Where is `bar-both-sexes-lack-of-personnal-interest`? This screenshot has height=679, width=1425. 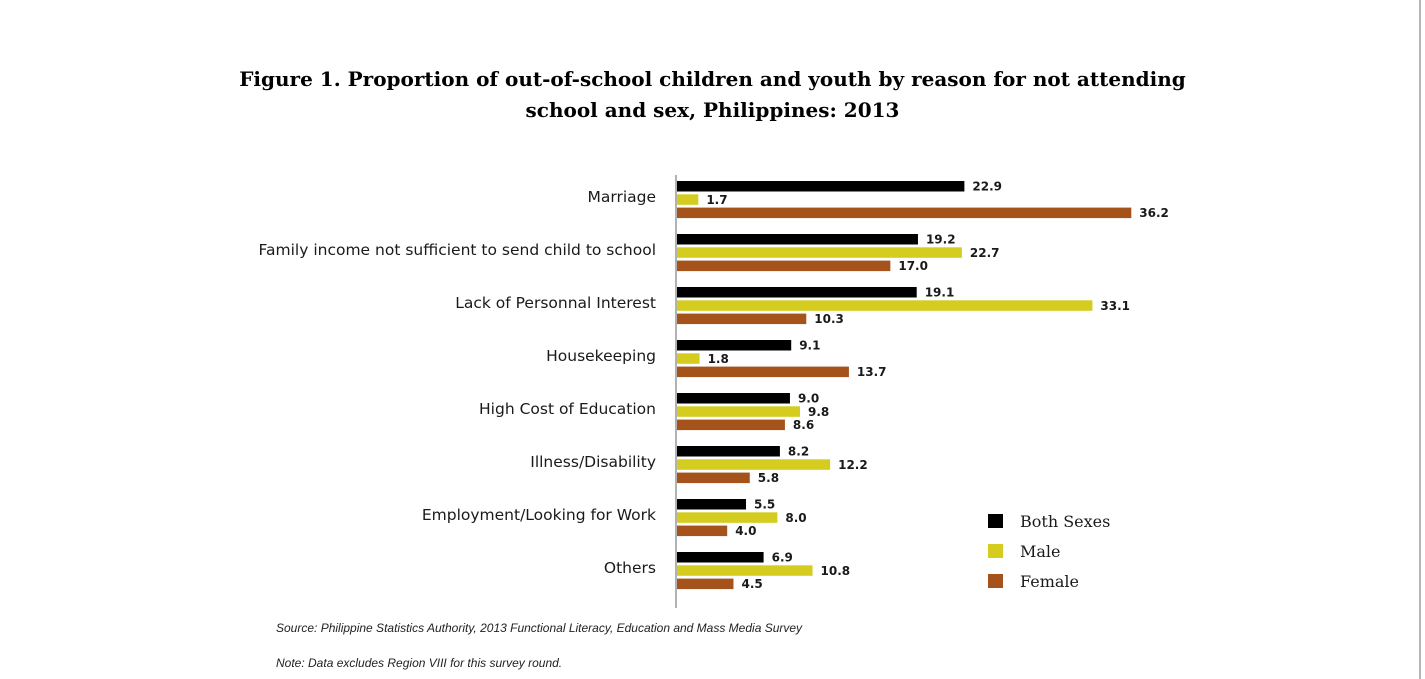
bar-both-sexes-lack-of-personnal-interest is located at coordinates (797, 292).